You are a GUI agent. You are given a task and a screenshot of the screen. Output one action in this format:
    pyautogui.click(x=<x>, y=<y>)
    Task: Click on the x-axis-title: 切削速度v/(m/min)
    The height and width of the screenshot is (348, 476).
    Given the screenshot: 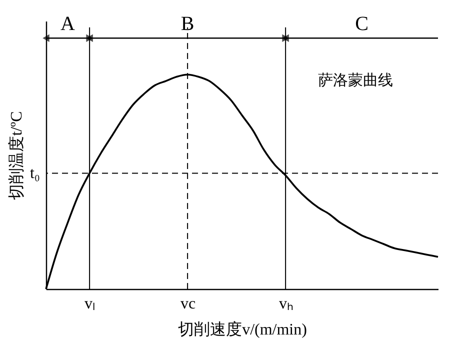 What is the action you would take?
    pyautogui.click(x=242, y=329)
    